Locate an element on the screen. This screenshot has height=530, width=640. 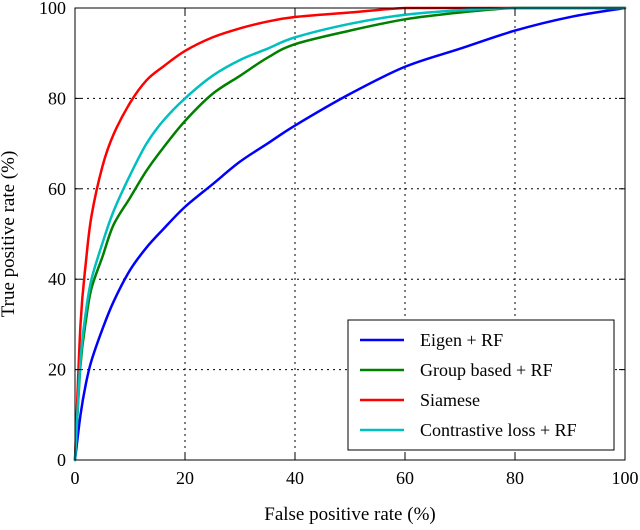
x-tick-label: 60 is located at coordinates (405, 478).